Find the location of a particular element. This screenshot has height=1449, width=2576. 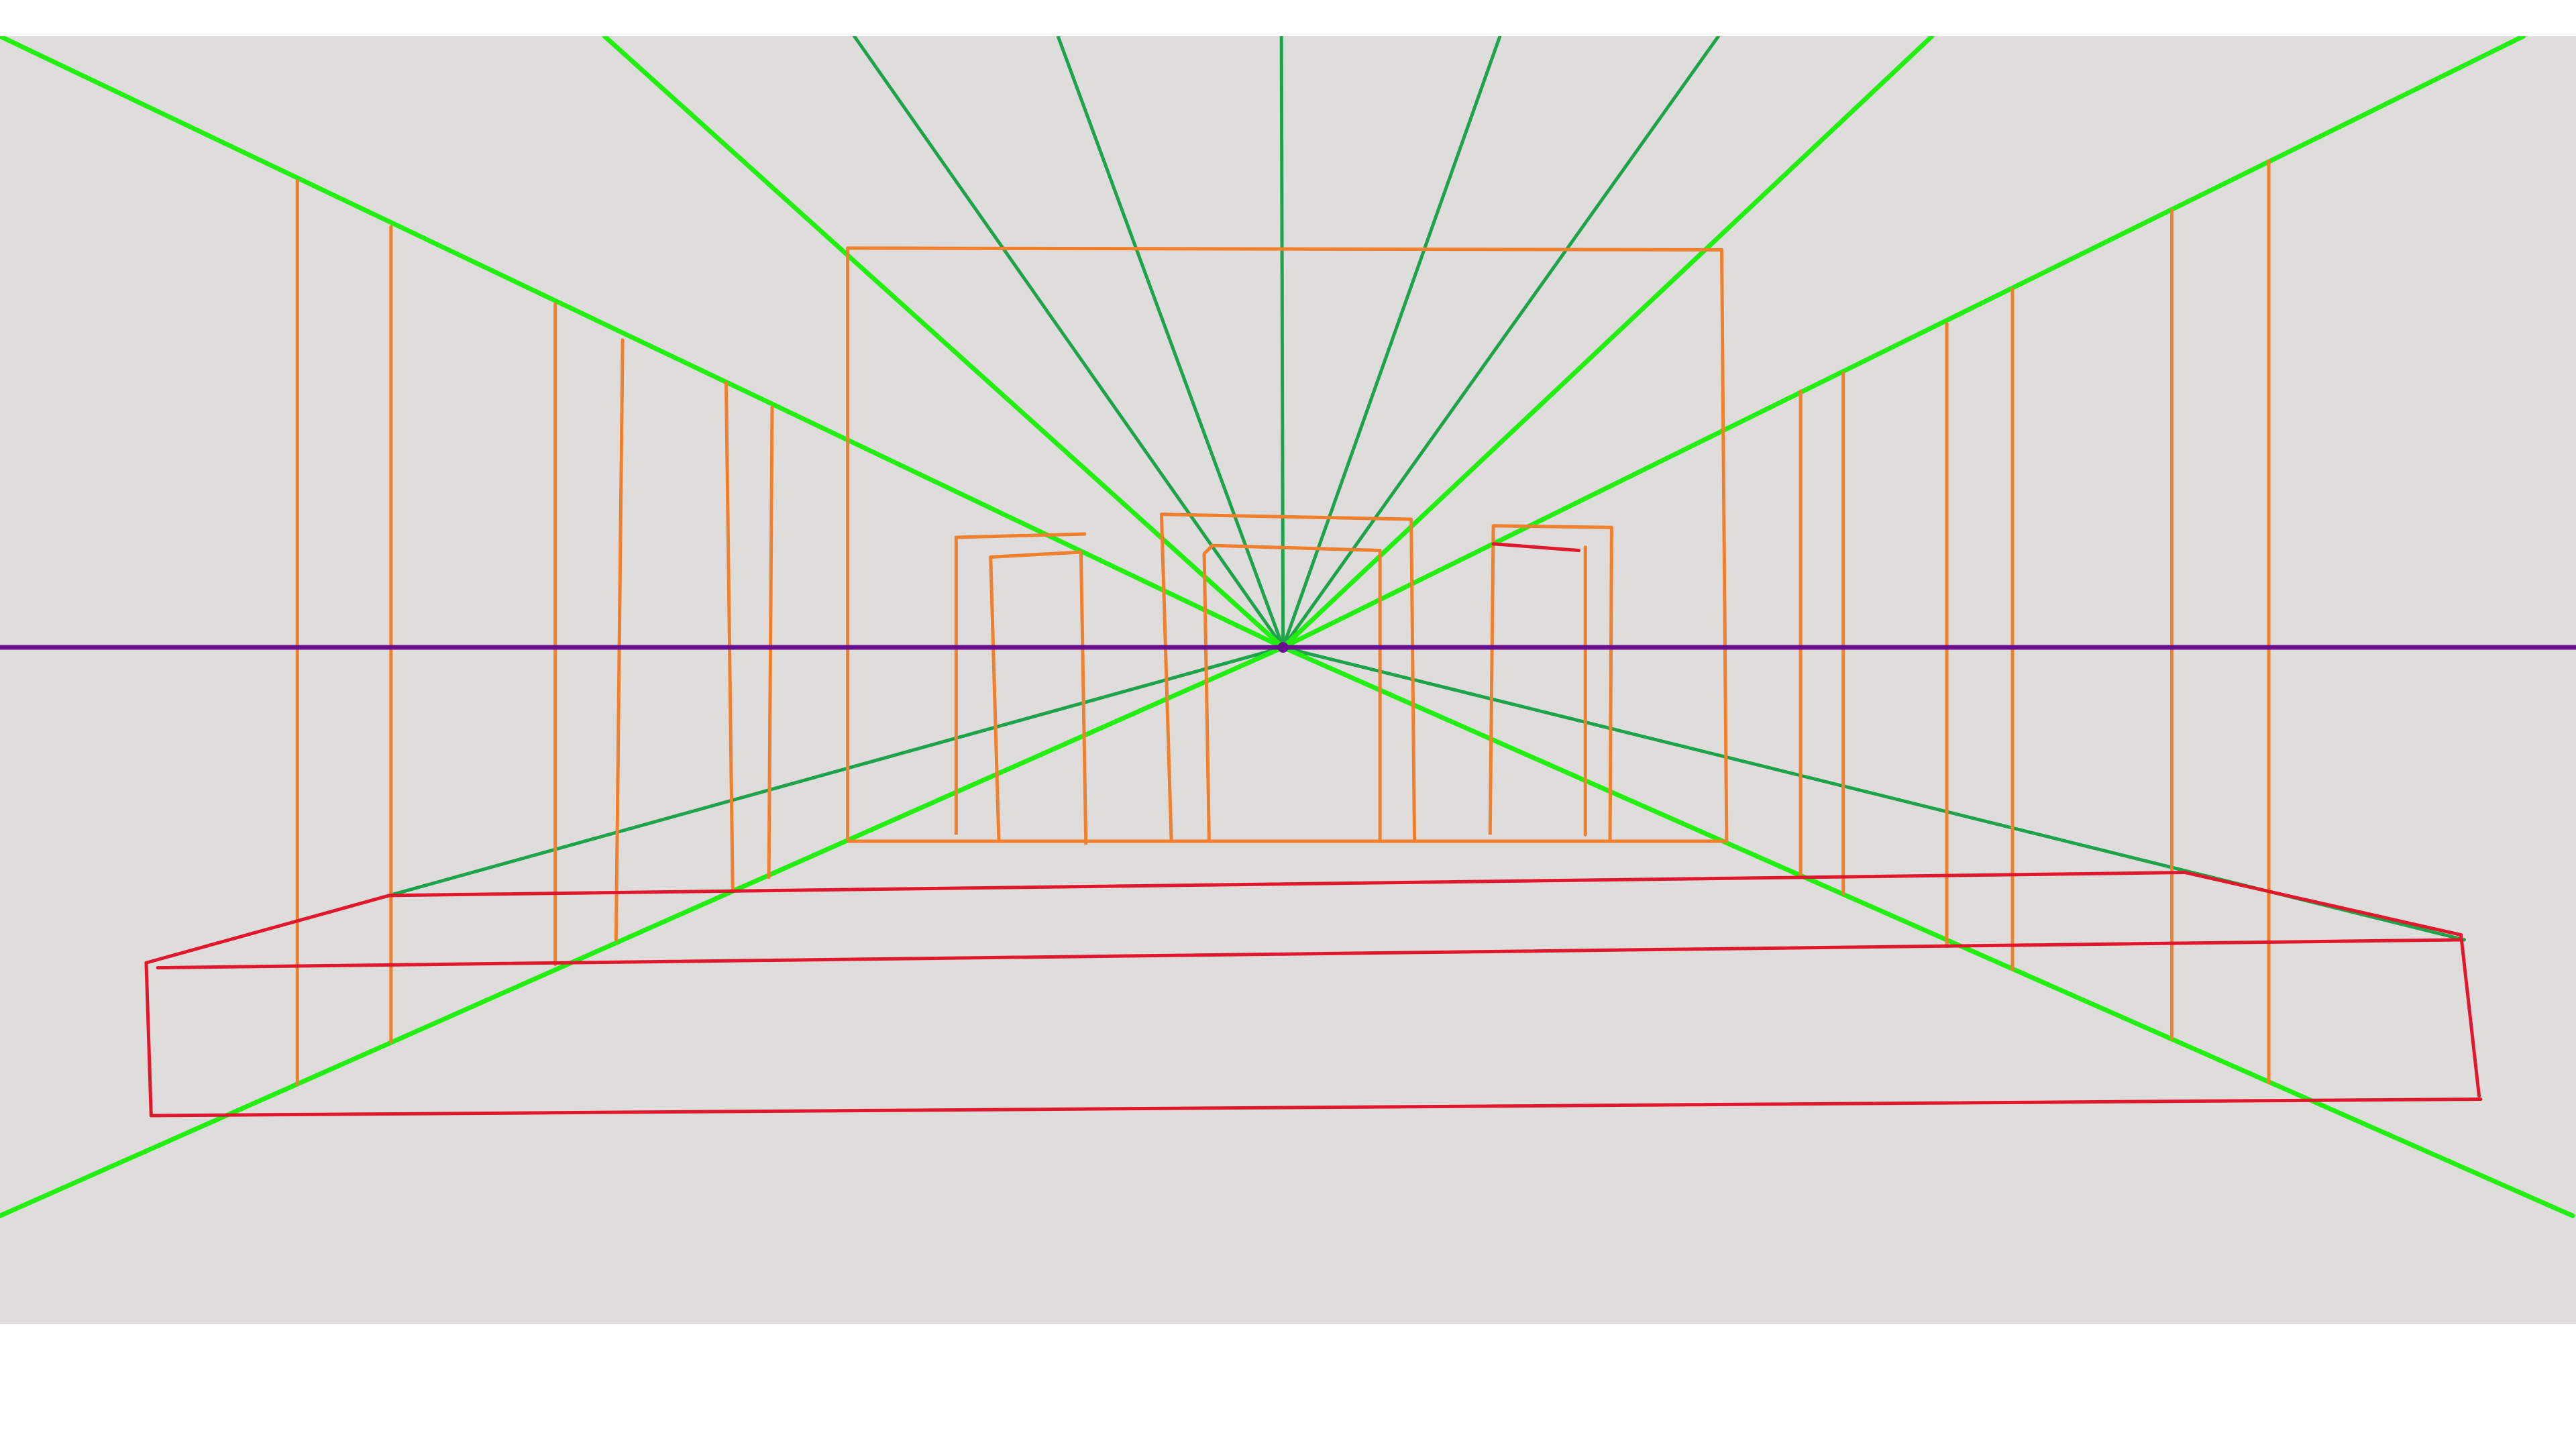

left-doorway-outer is located at coordinates (1020, 683).